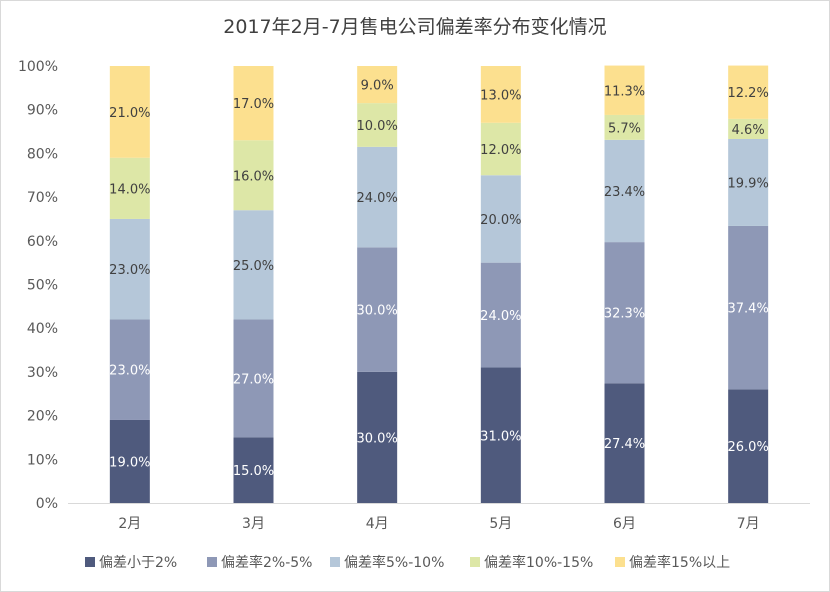 The width and height of the screenshot is (830, 592). I want to click on legend-label: 偏差率10%-15%, so click(538, 562).